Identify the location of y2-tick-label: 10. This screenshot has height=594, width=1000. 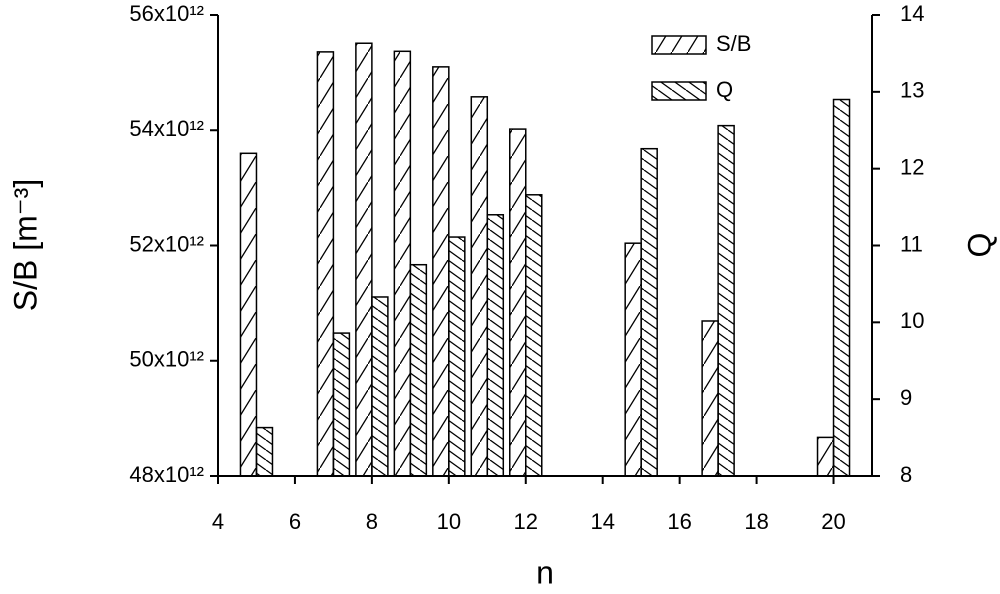
(912, 320).